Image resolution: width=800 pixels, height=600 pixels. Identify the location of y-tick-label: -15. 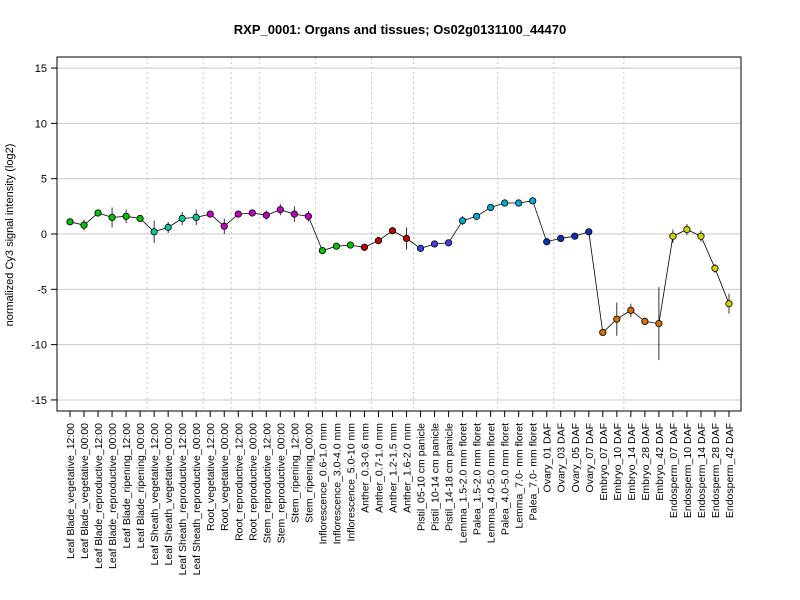
(39, 401).